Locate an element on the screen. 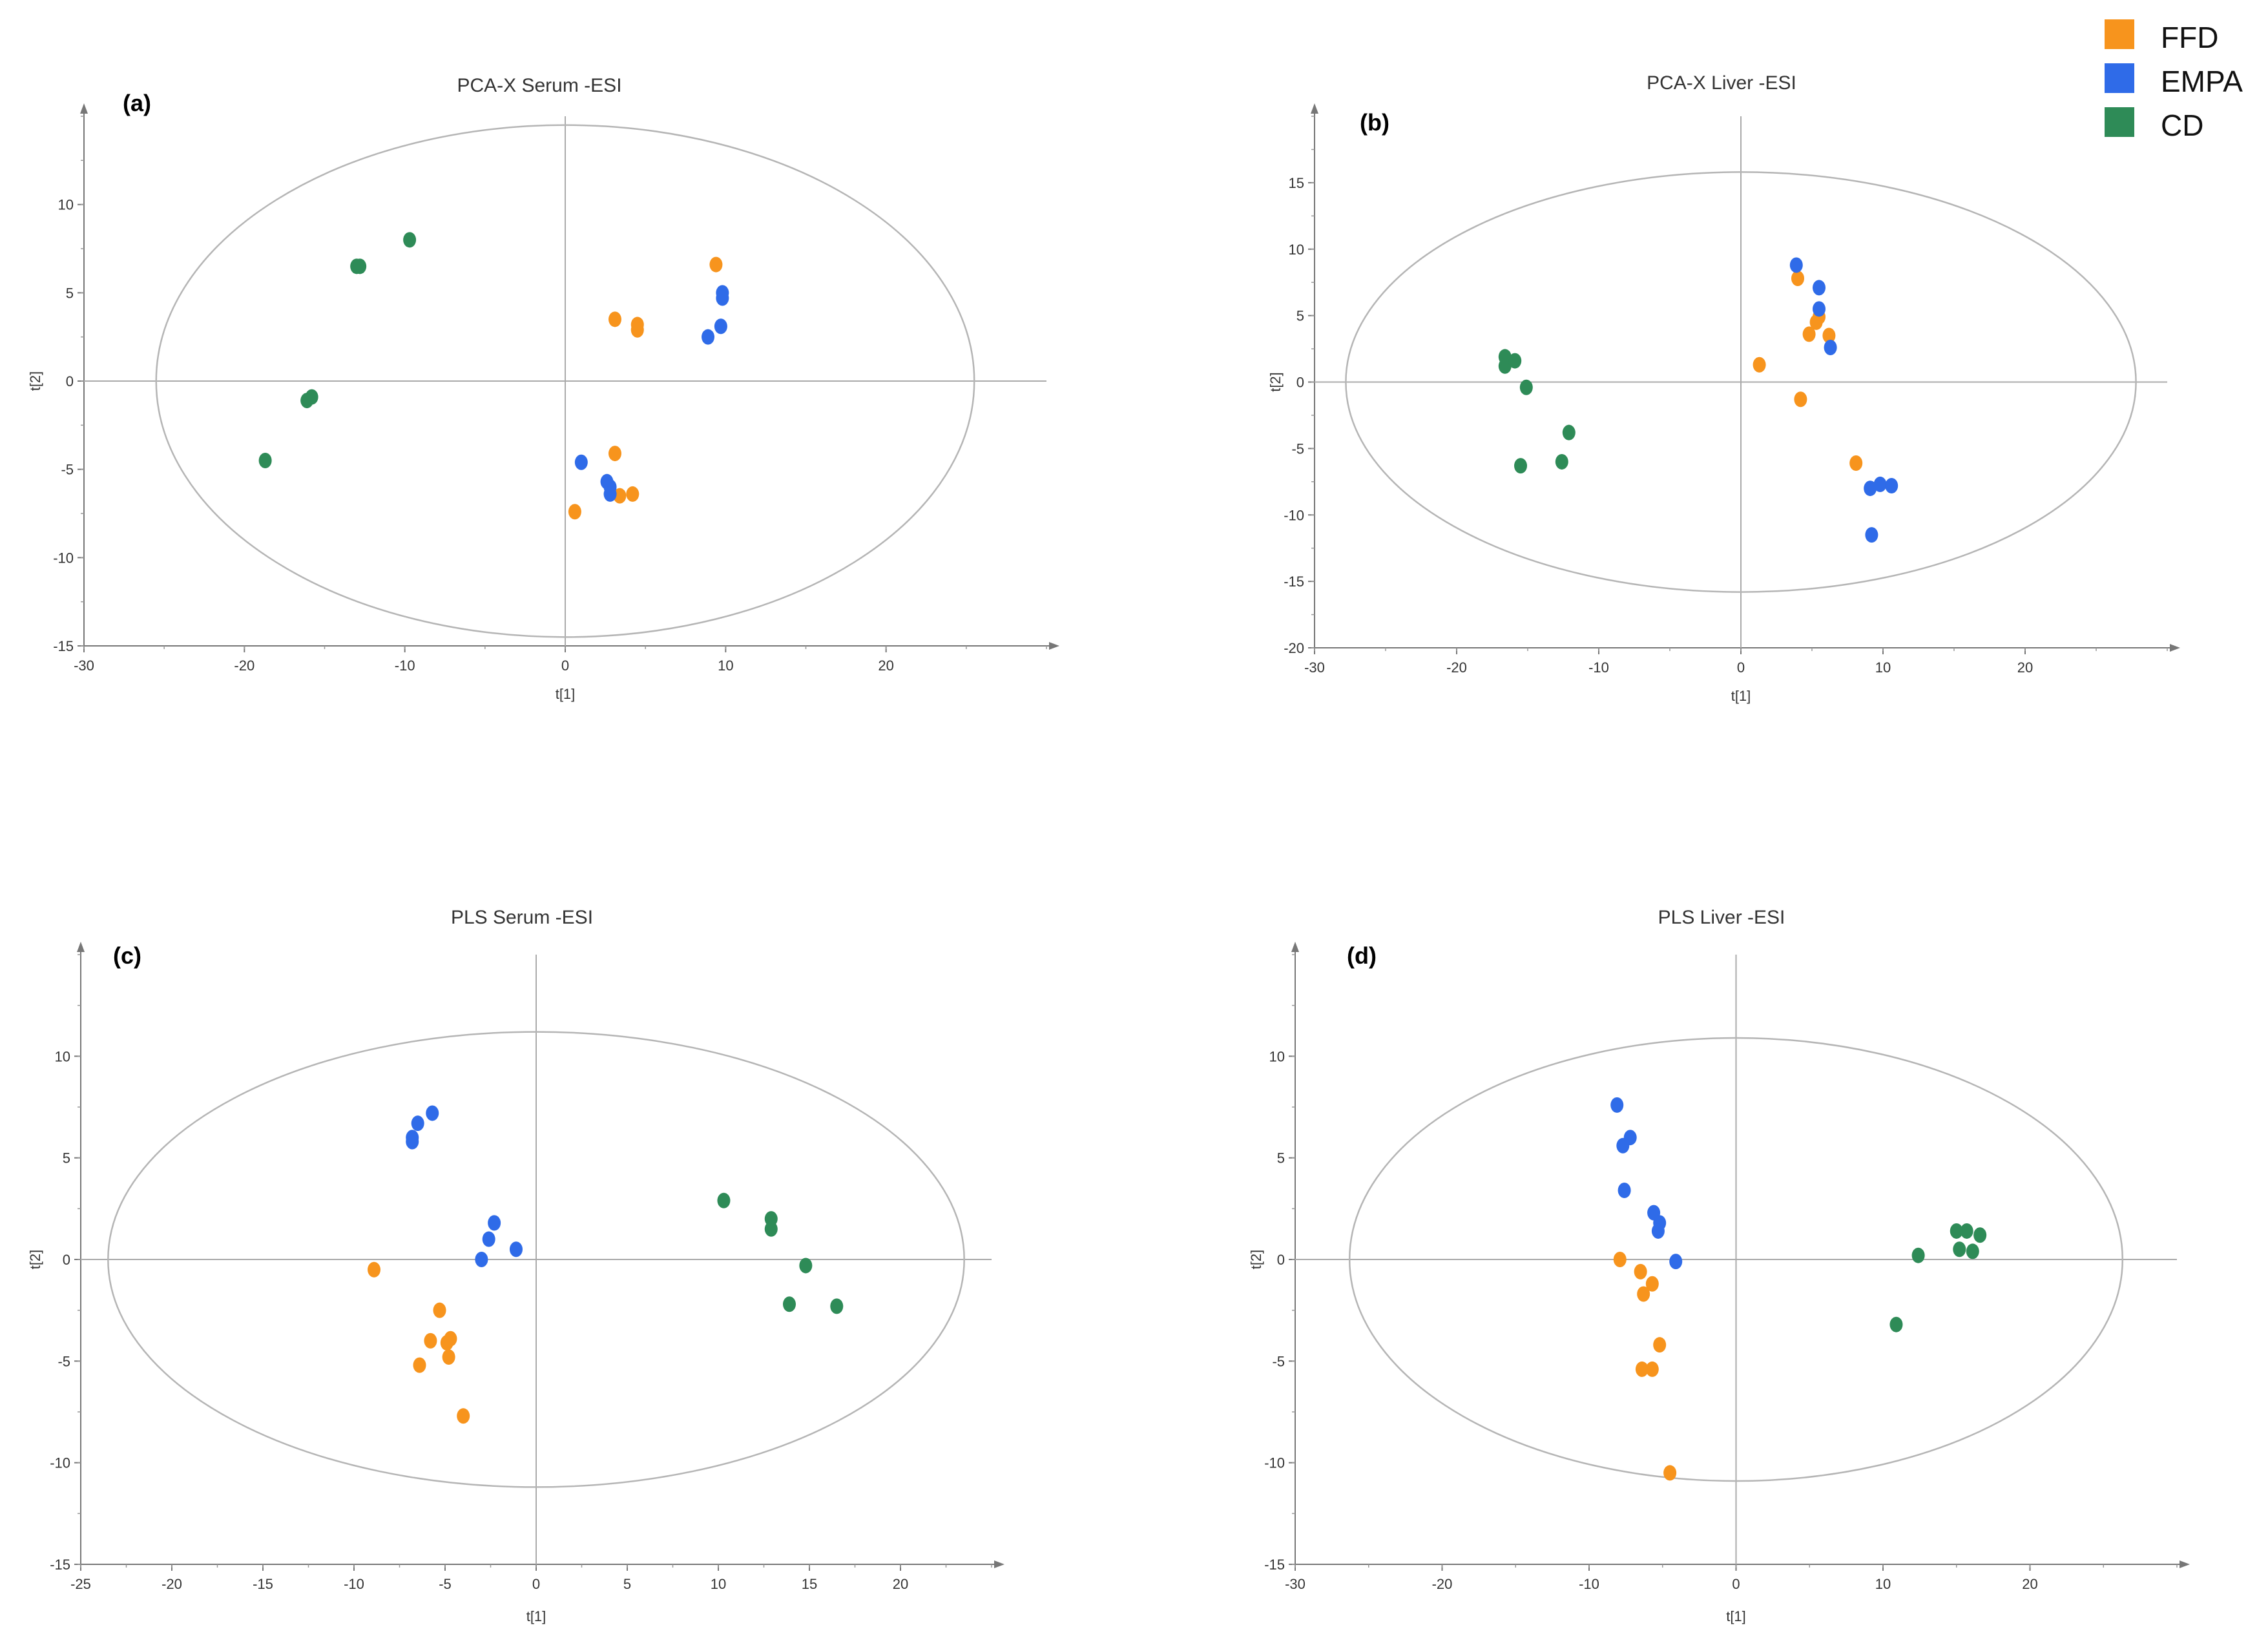 The width and height of the screenshot is (2268, 1647). x-tick-label: -5 is located at coordinates (445, 1584).